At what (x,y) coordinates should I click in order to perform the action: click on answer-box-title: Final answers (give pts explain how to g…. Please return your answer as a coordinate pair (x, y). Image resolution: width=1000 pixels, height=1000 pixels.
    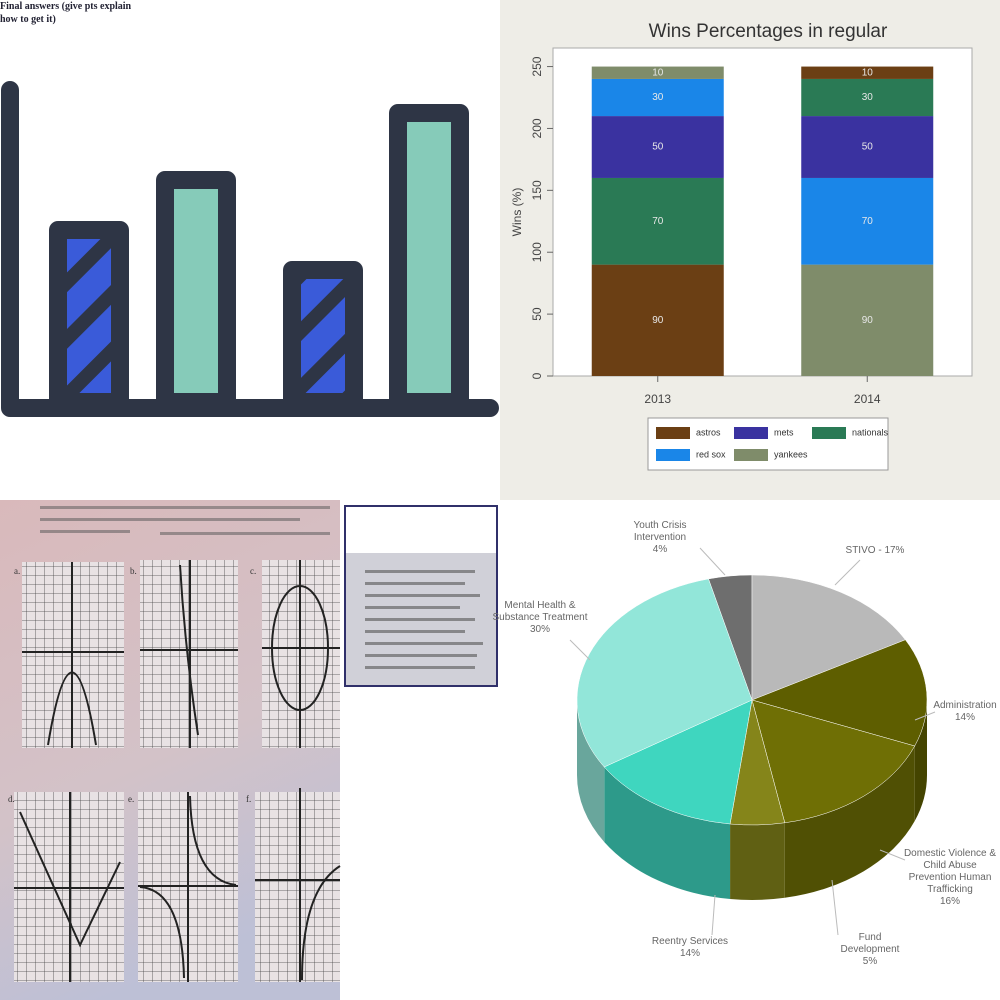
    Looking at the image, I should click on (66, 13).